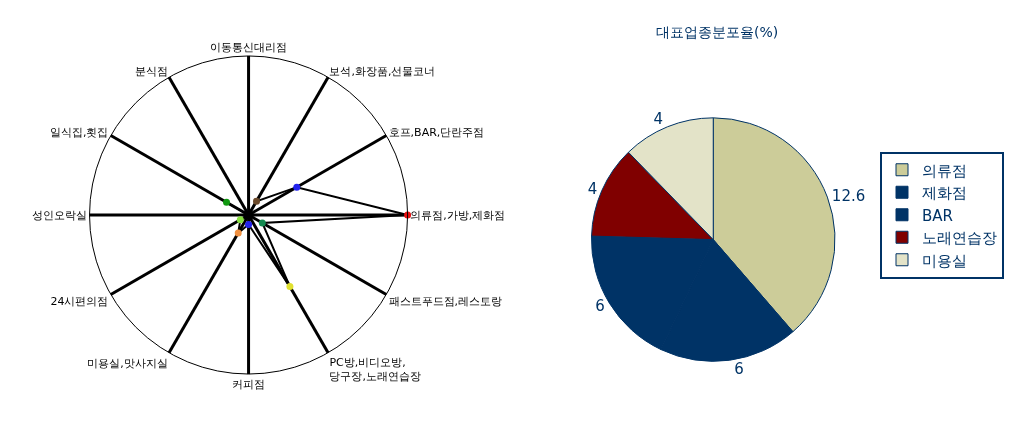 The image size is (1014, 430). I want to click on legend-label: 제화점, so click(944, 193).